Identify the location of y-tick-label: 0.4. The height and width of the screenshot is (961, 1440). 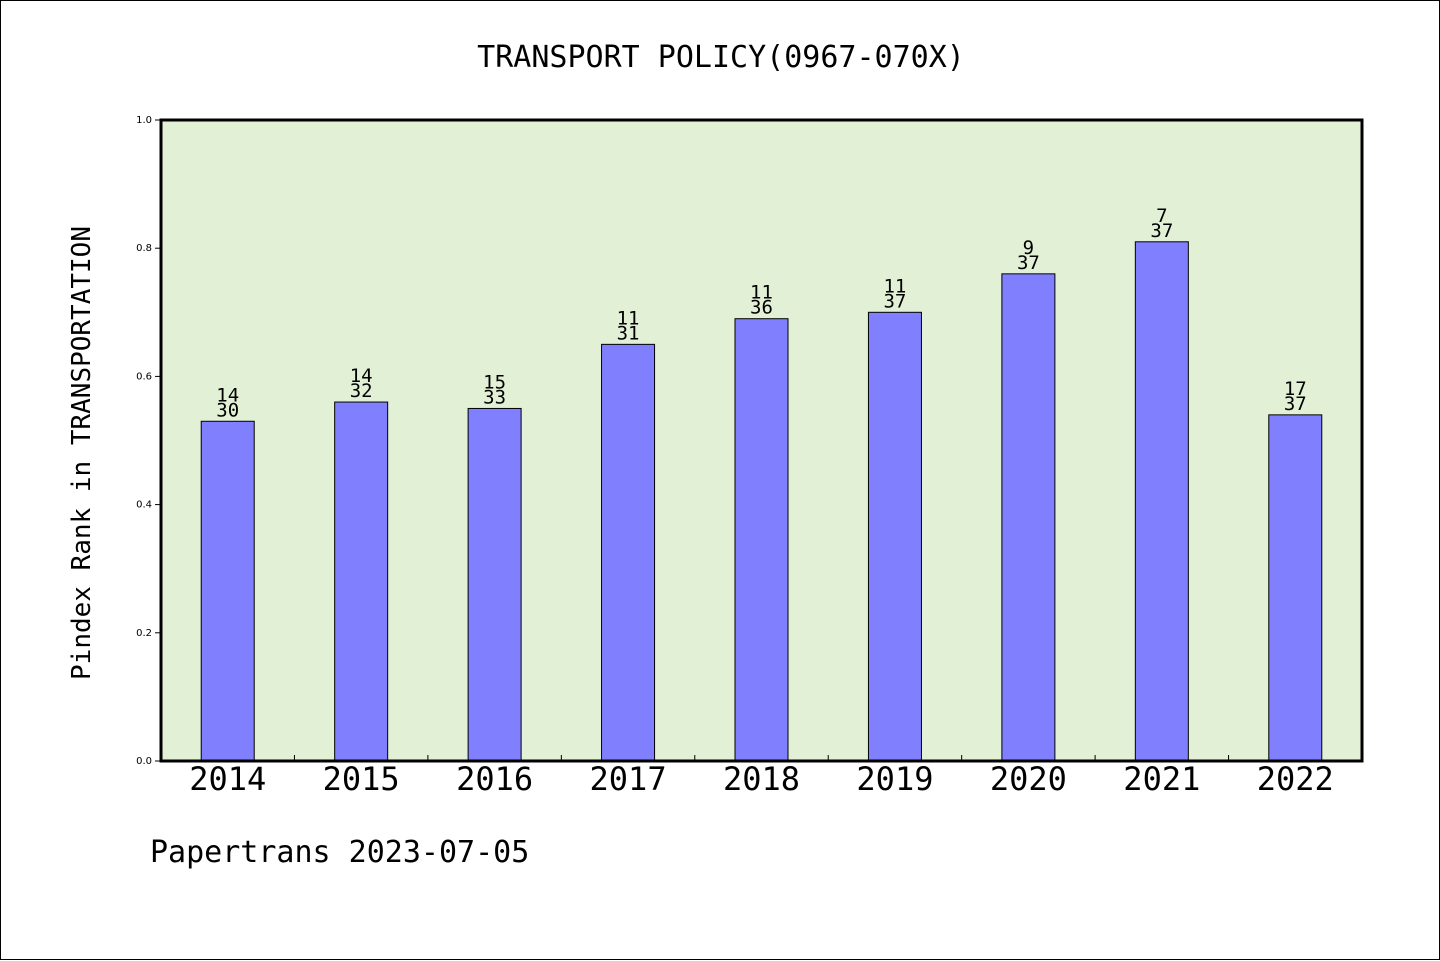
(144, 505).